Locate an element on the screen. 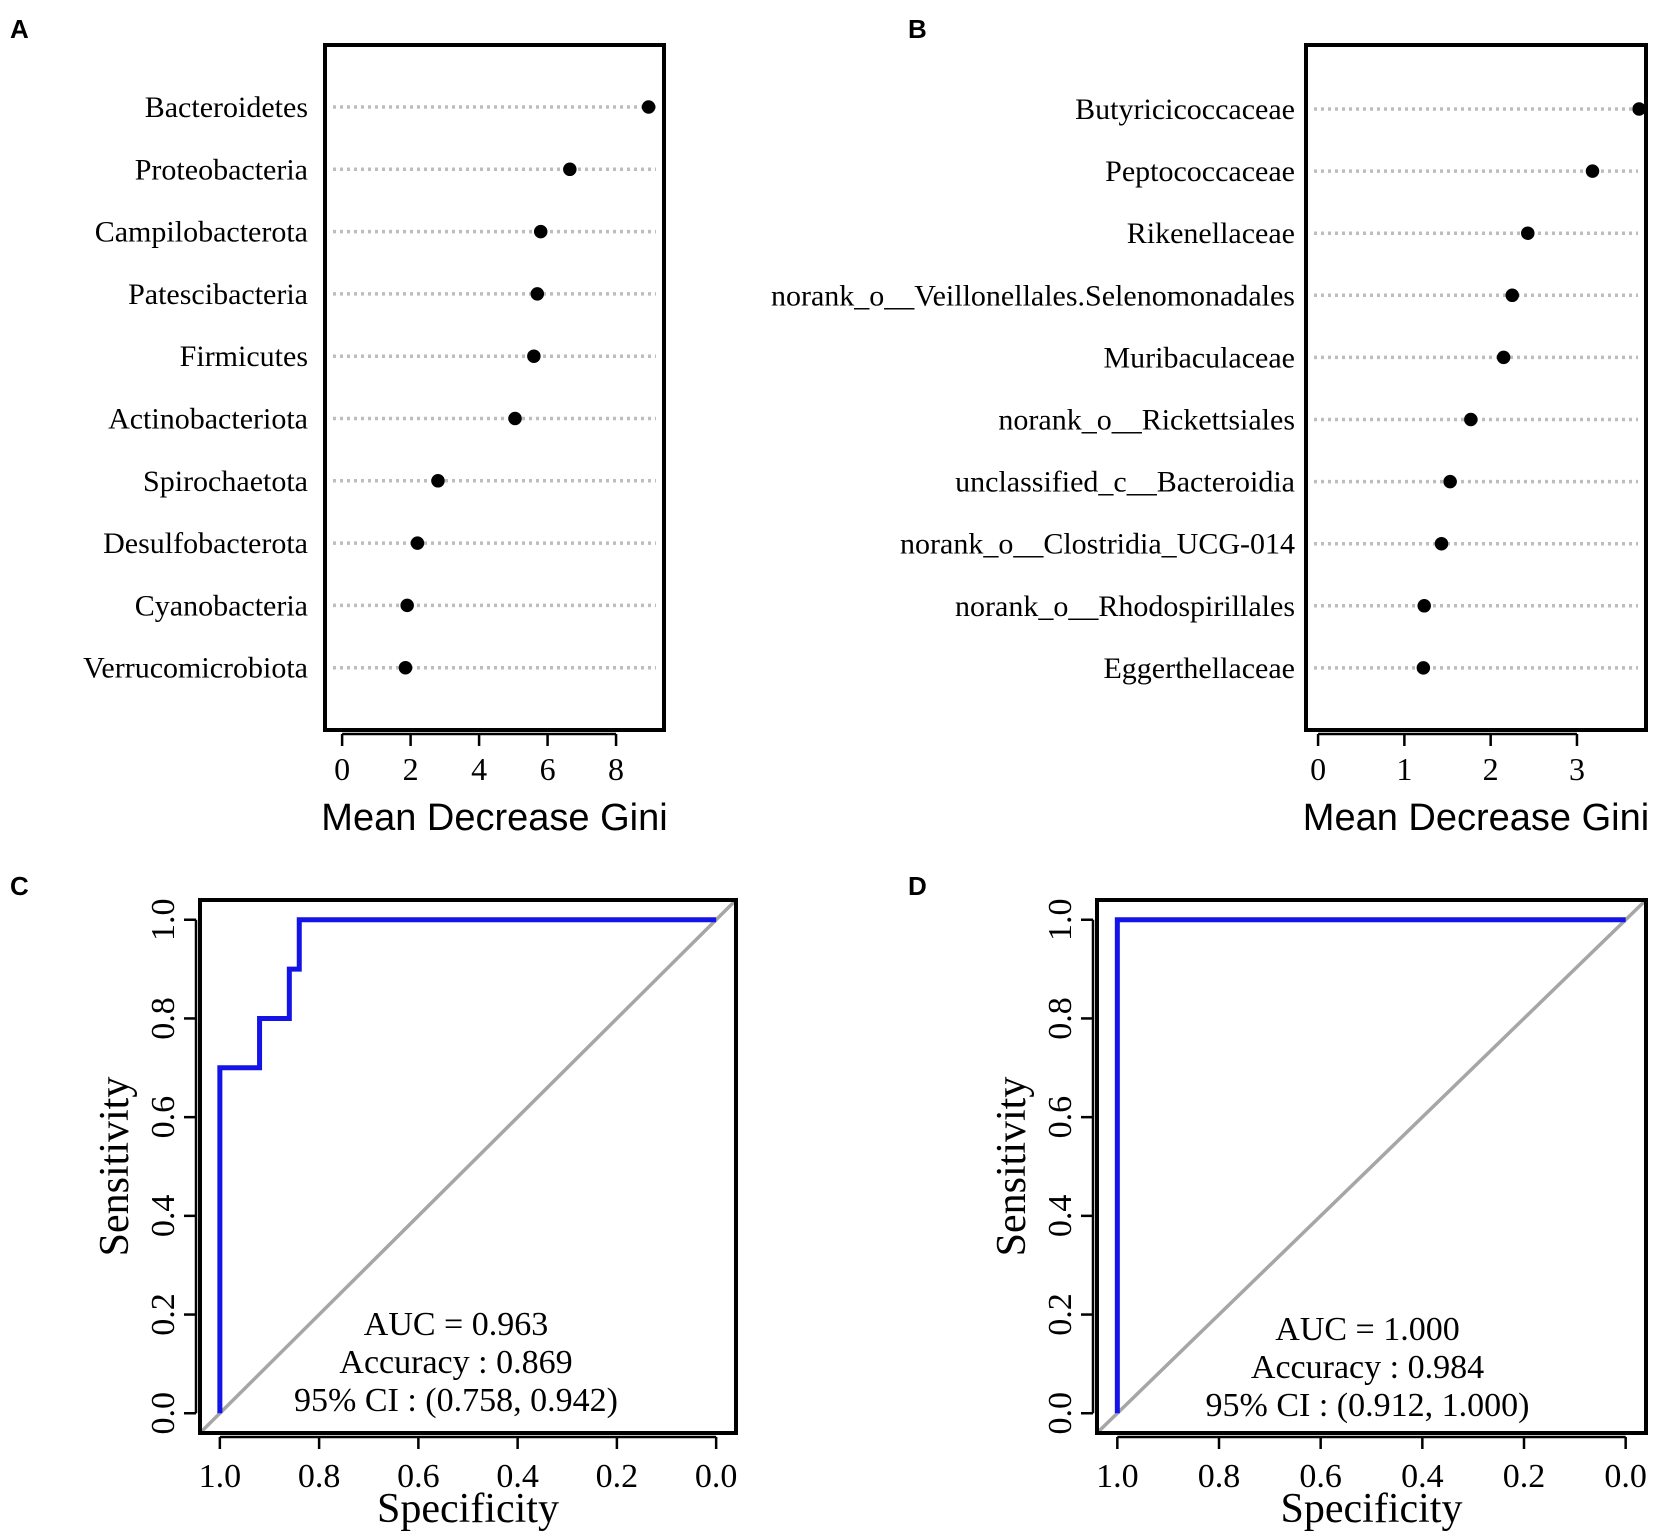  dot-eggerthellaceae is located at coordinates (1423, 668).